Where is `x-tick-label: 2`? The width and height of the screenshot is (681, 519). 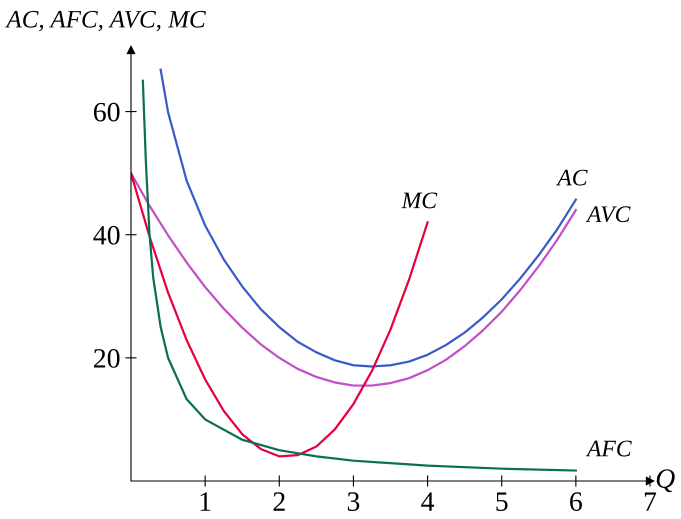 x-tick-label: 2 is located at coordinates (279, 501).